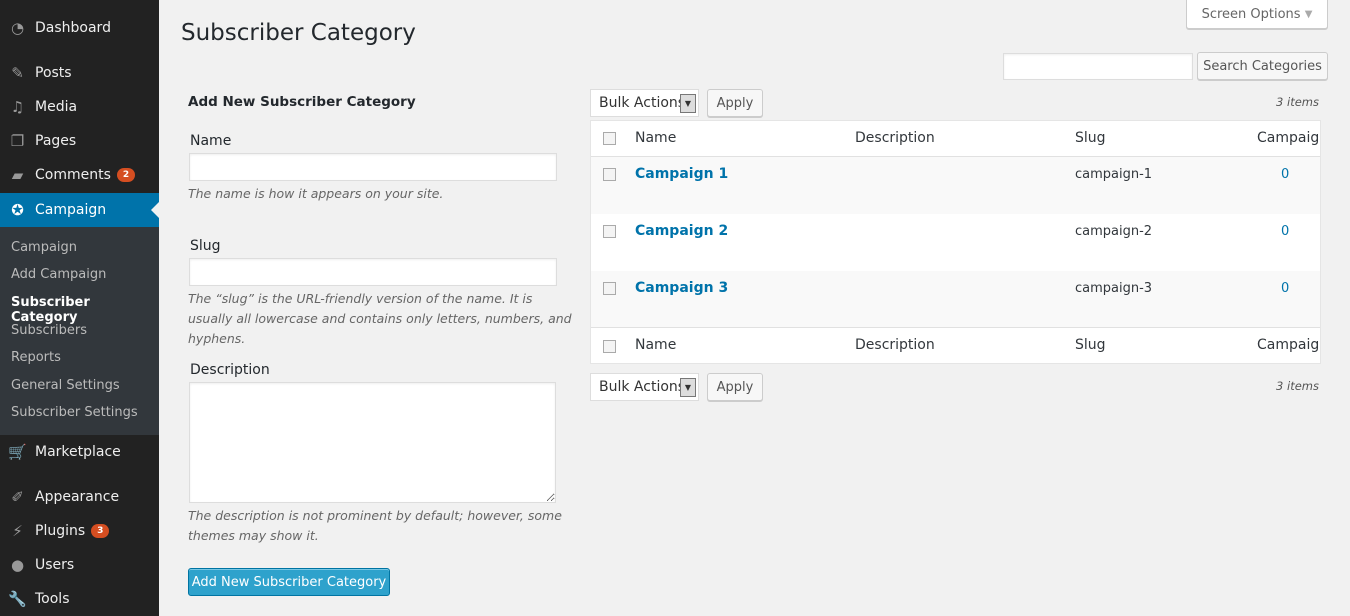 The width and height of the screenshot is (1350, 616). I want to click on name-input, so click(373, 167).